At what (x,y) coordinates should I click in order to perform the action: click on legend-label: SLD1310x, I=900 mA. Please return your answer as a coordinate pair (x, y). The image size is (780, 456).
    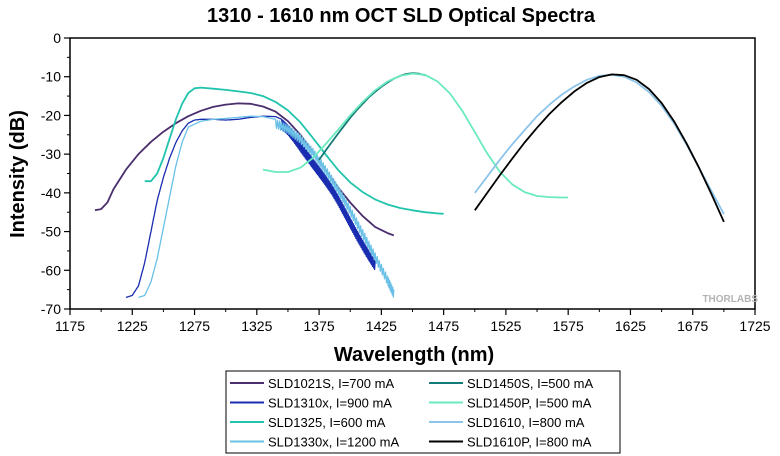
    Looking at the image, I should click on (330, 403).